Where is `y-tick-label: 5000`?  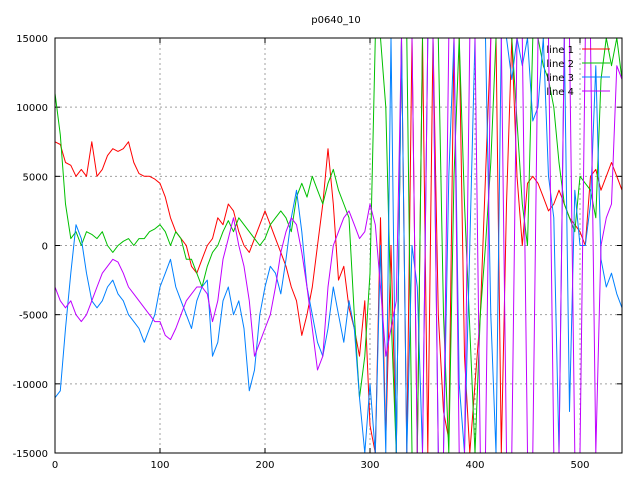
y-tick-label: 5000 is located at coordinates (35, 177).